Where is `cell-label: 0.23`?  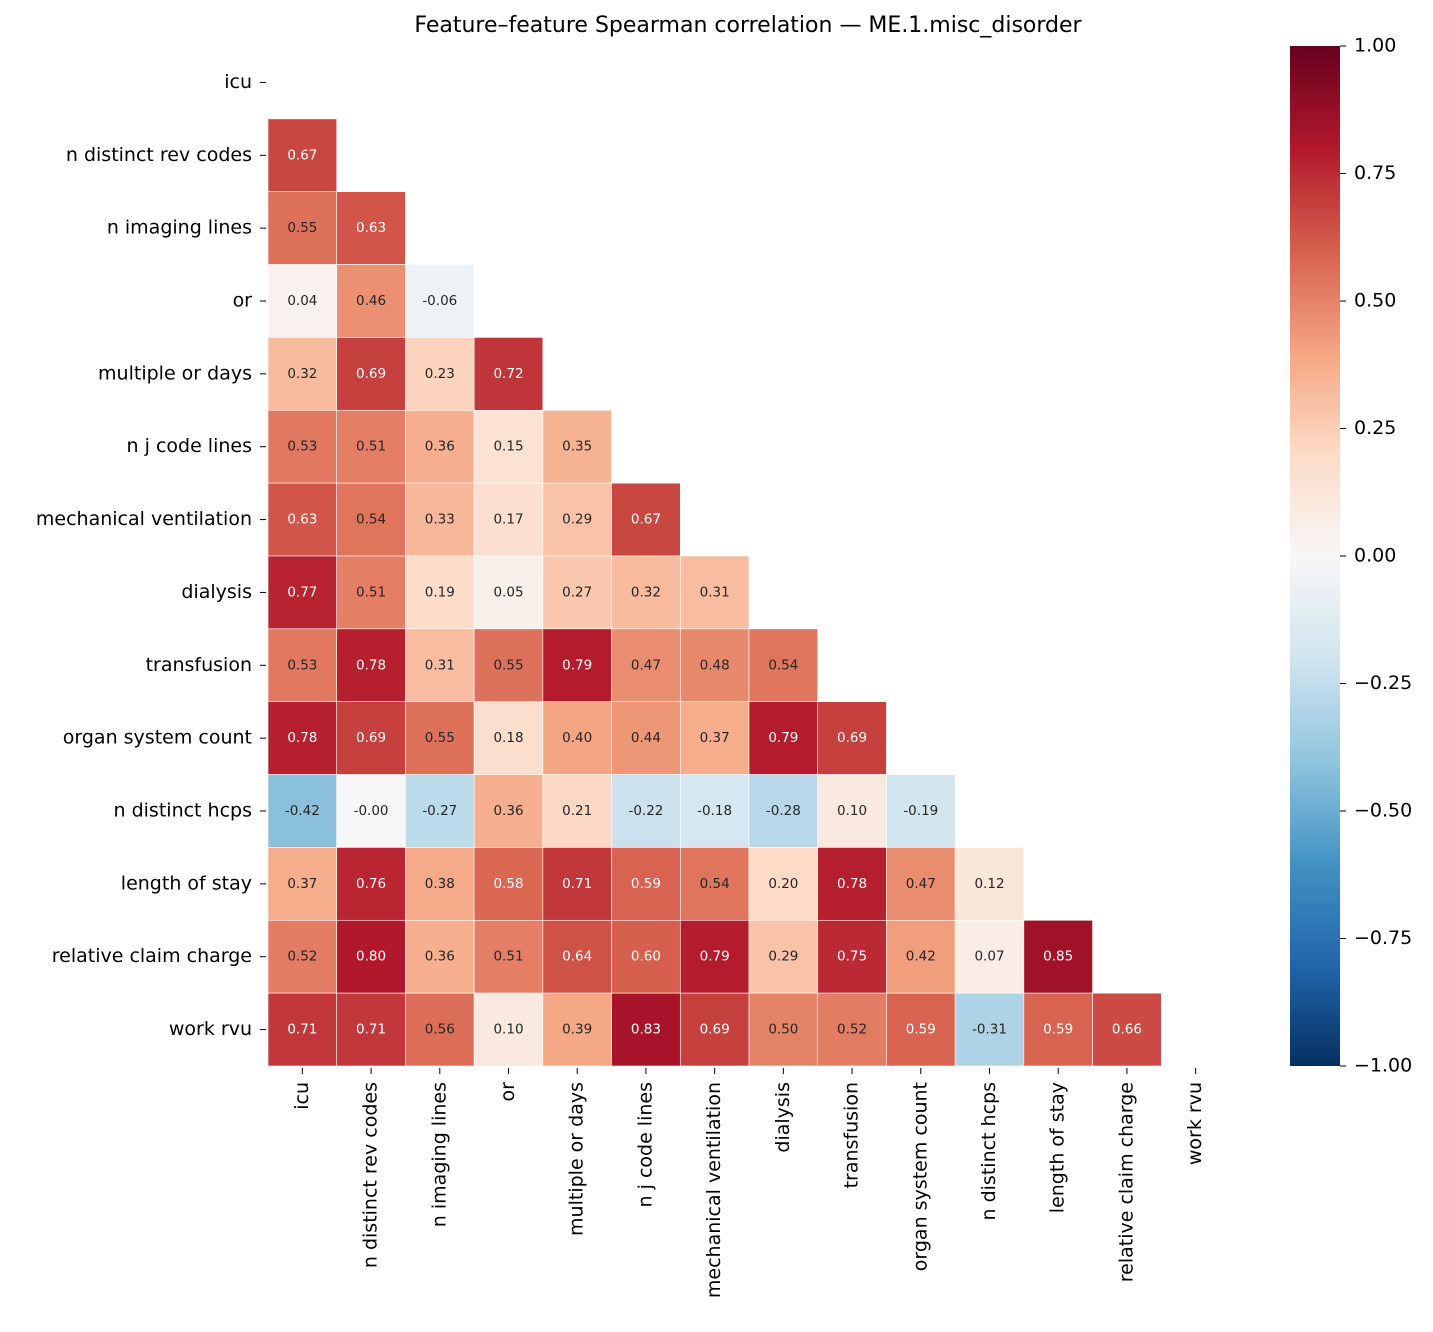 cell-label: 0.23 is located at coordinates (440, 374).